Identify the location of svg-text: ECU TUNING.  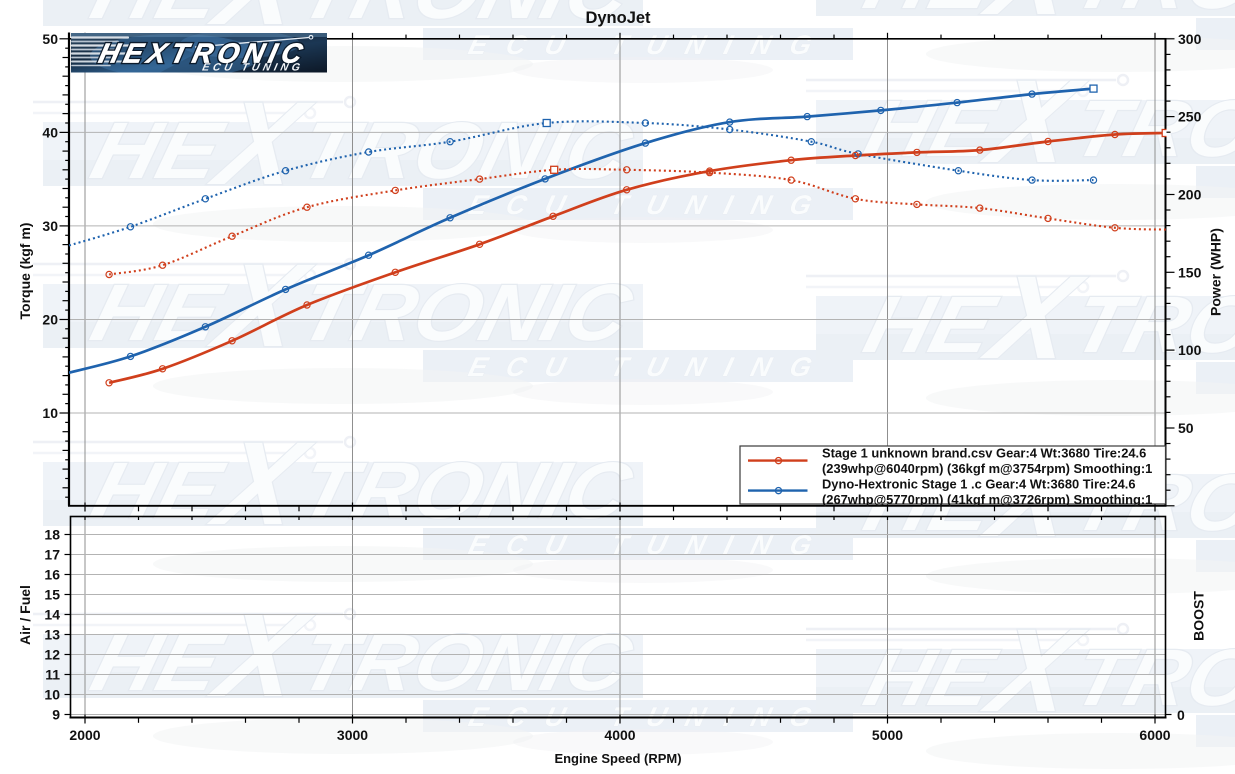
(252, 68).